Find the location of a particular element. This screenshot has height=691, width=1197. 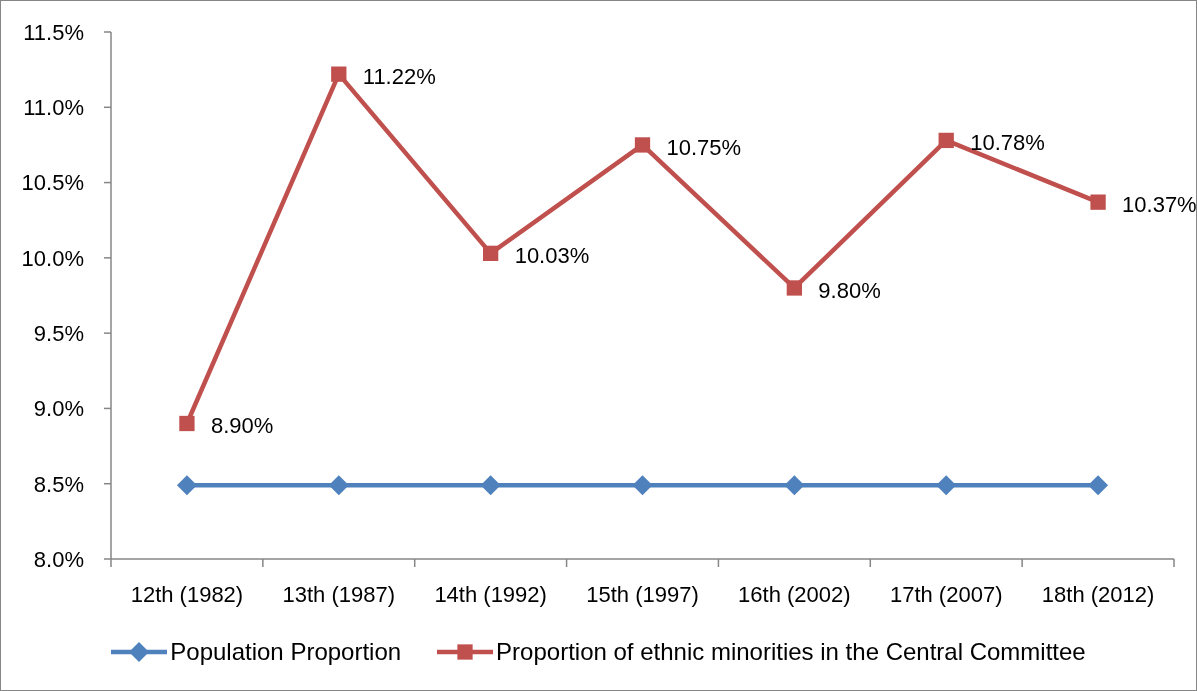

x-tick-label: 16th (2002) is located at coordinates (794, 594).